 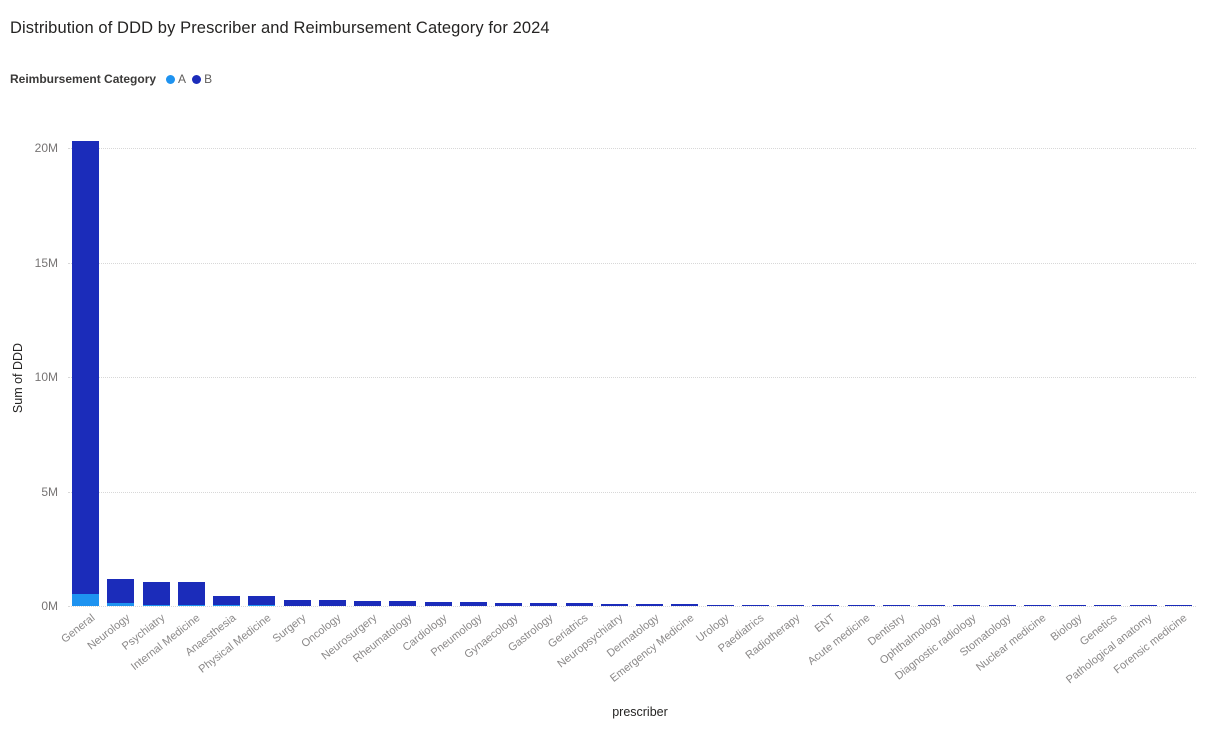 What do you see at coordinates (86, 600) in the screenshot?
I see `bar-segment-A-general` at bounding box center [86, 600].